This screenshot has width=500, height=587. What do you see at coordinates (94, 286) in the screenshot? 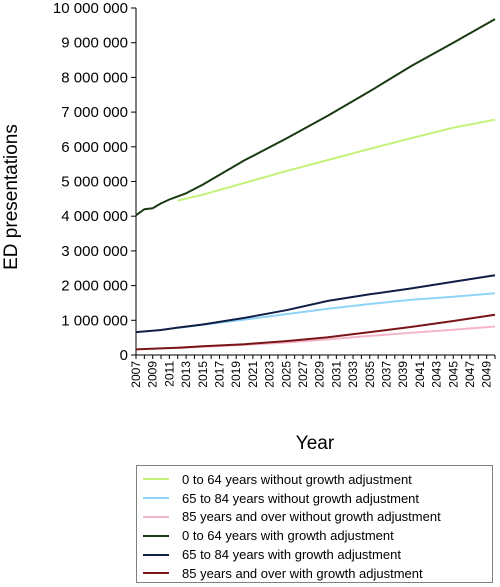
I see `y-tick-label: 2 000 000` at bounding box center [94, 286].